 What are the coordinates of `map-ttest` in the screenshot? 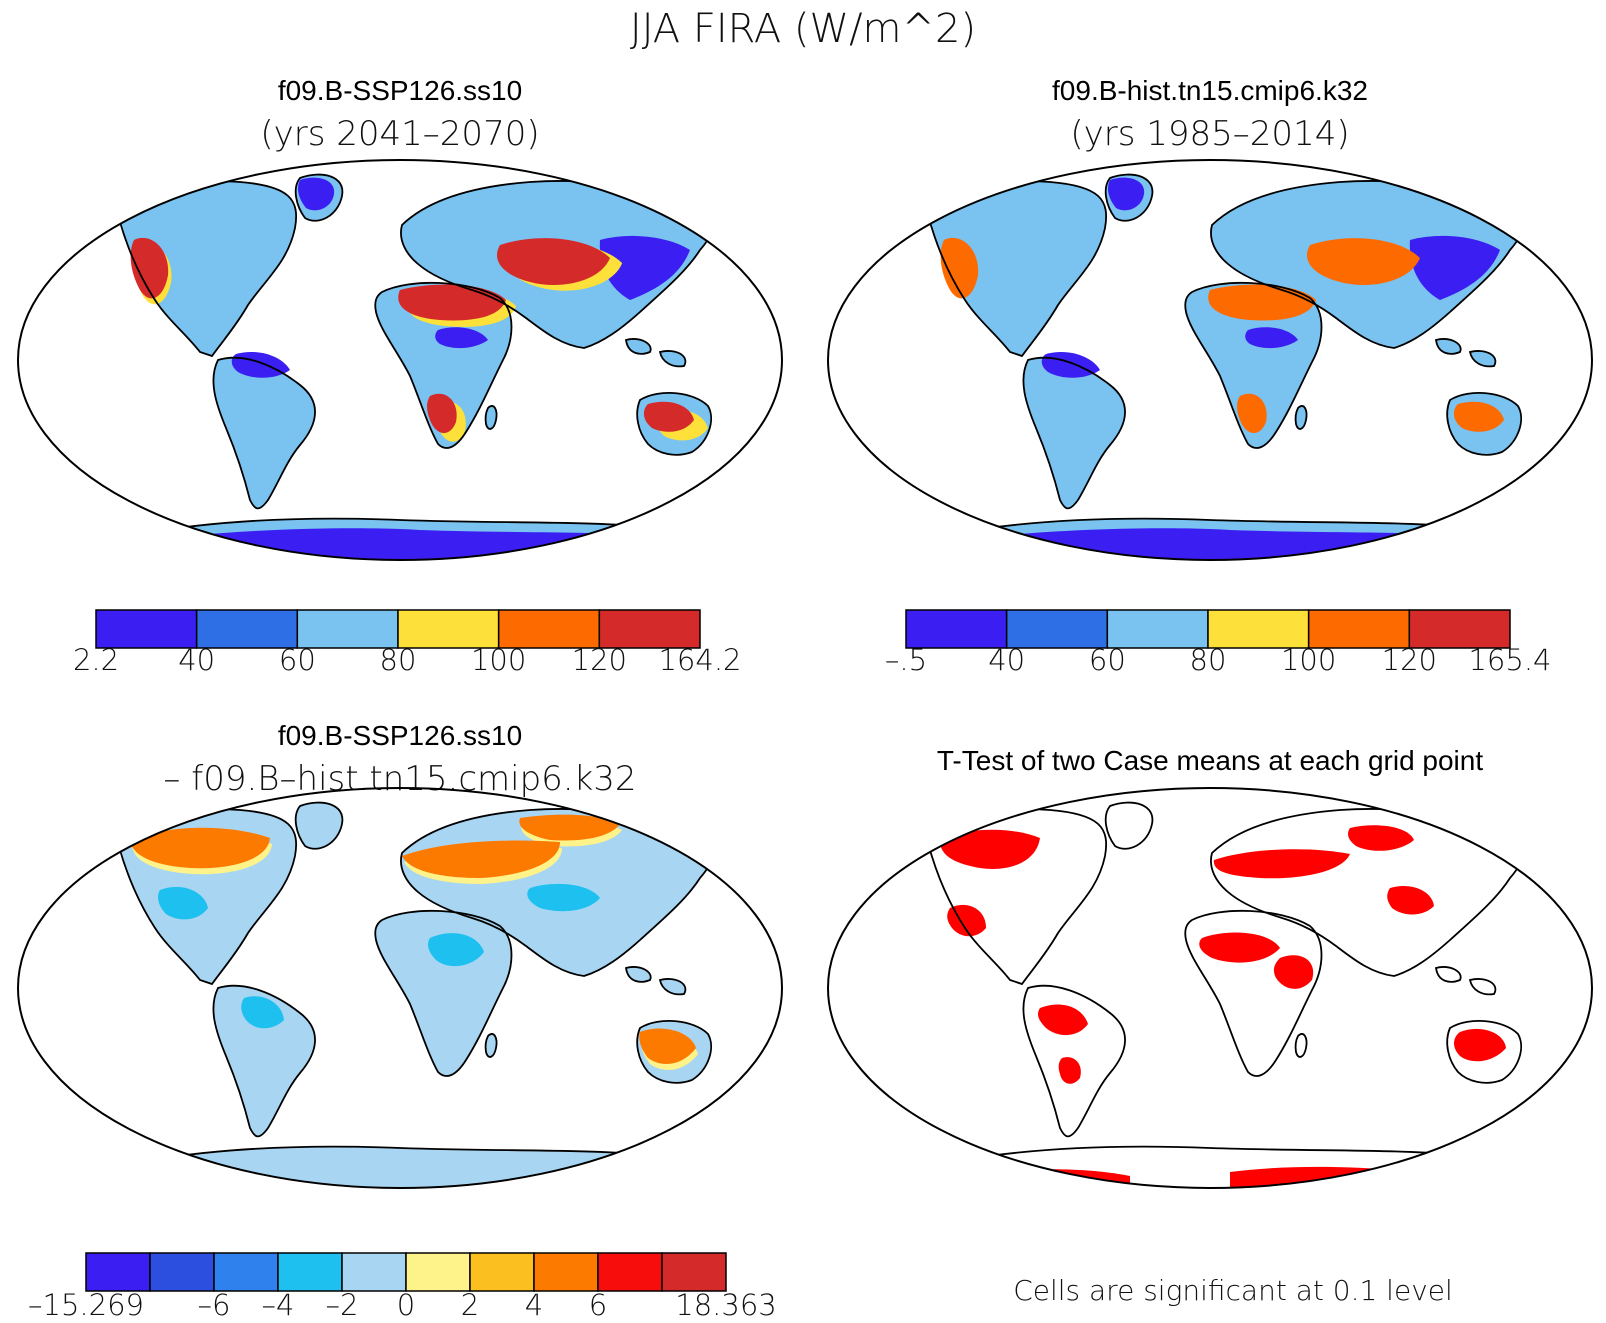 It's located at (1210, 988).